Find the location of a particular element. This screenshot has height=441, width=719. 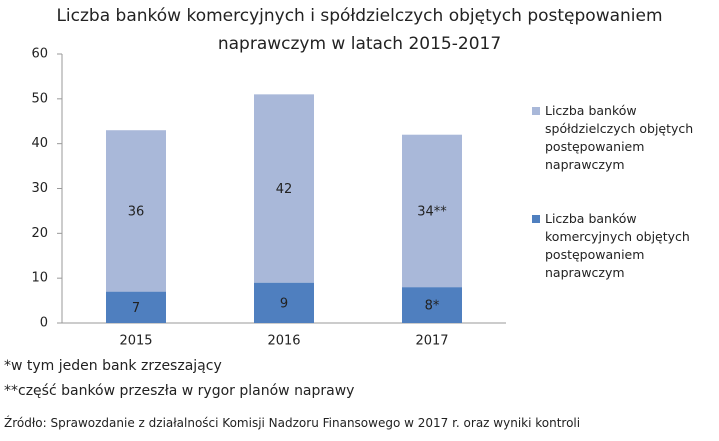

y-tick-label: 30 is located at coordinates (39, 188).